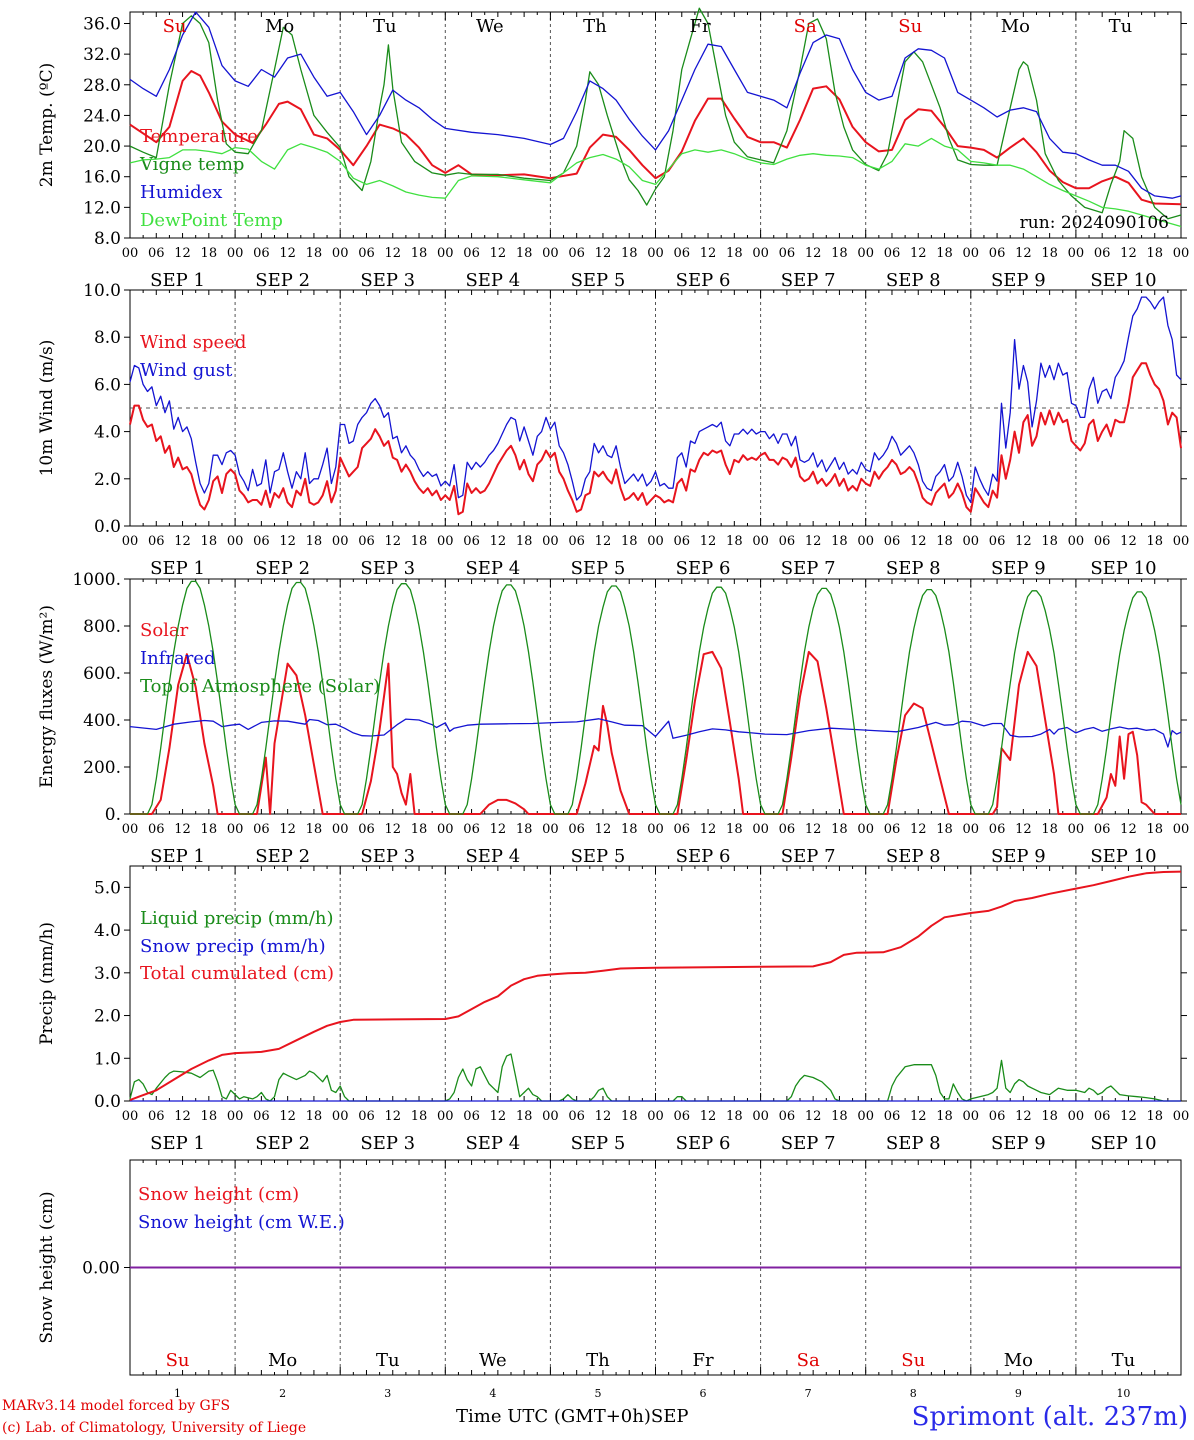 Image resolution: width=1194 pixels, height=1440 pixels. I want to click on y-axis-title: 2m Temp. (ºC), so click(47, 125).